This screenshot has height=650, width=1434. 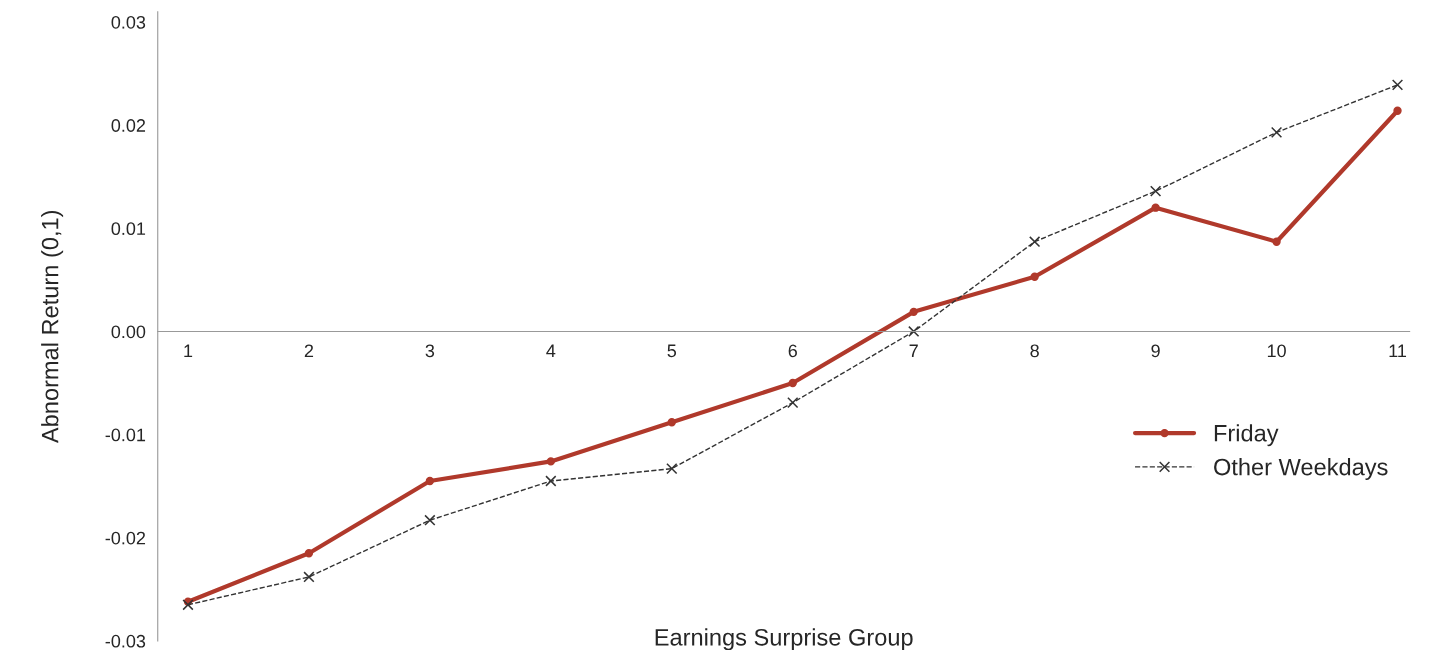 What do you see at coordinates (125, 435) in the screenshot?
I see `y-tick-label: -0.01` at bounding box center [125, 435].